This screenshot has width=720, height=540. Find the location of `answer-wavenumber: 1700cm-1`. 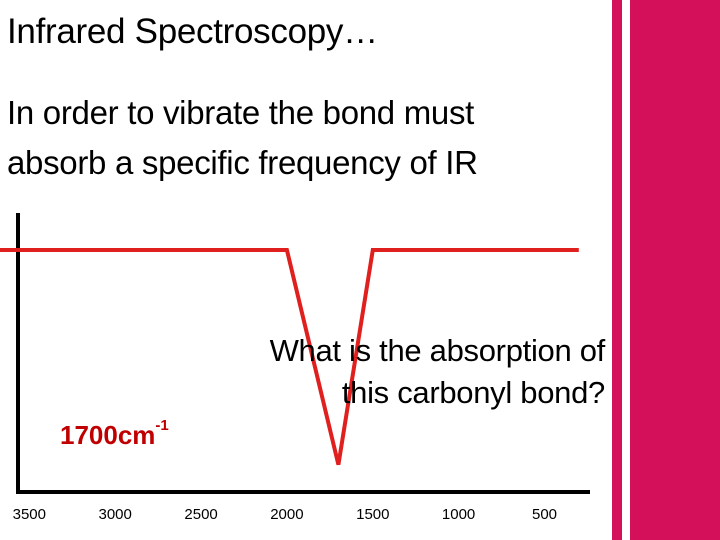

answer-wavenumber: 1700cm-1 is located at coordinates (114, 434).